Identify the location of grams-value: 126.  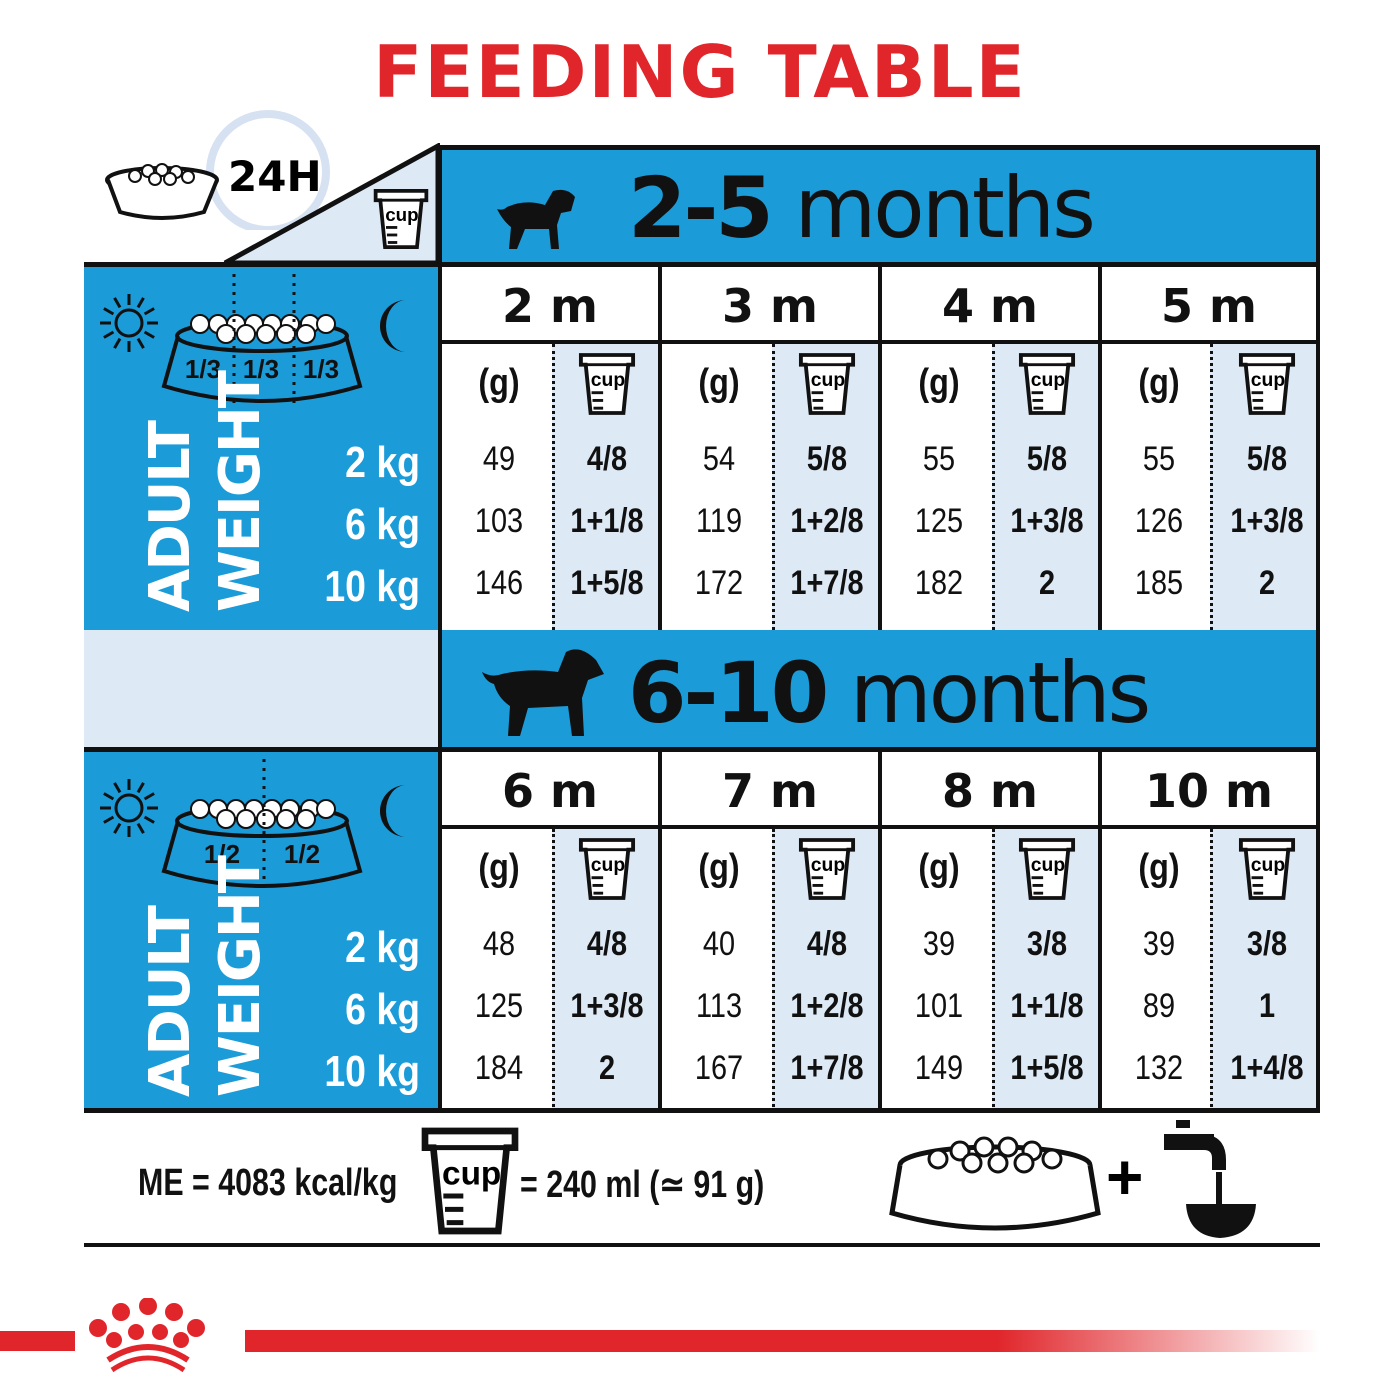
(1159, 521).